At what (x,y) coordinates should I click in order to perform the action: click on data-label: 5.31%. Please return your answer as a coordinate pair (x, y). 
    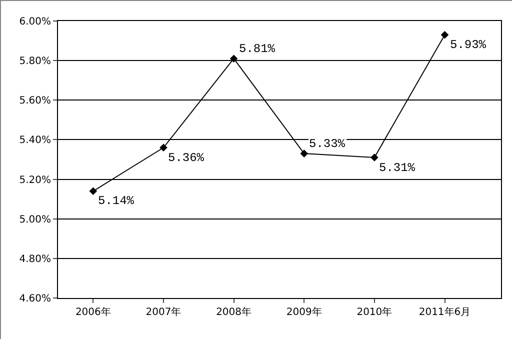
    Looking at the image, I should click on (397, 168).